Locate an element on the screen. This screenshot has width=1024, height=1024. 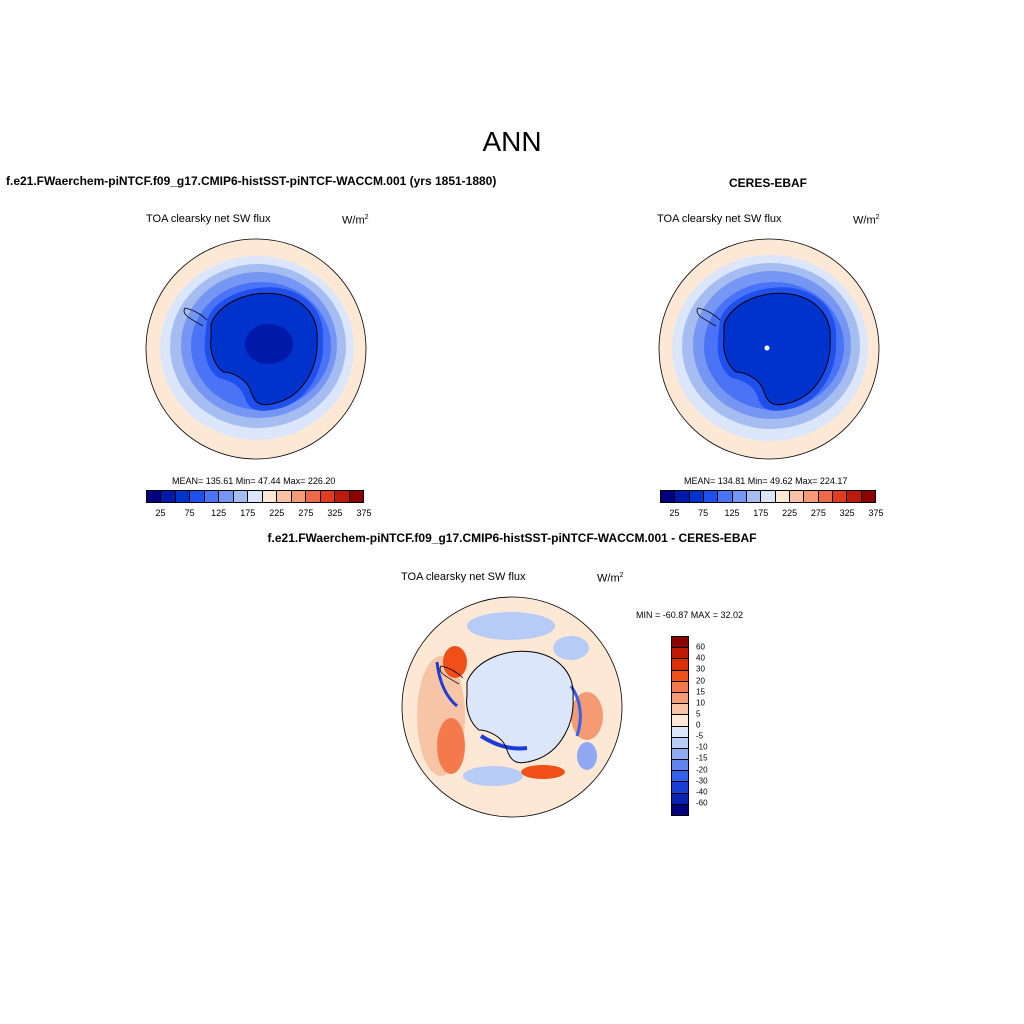
colorbar-tick-label: 20 is located at coordinates (700, 680).